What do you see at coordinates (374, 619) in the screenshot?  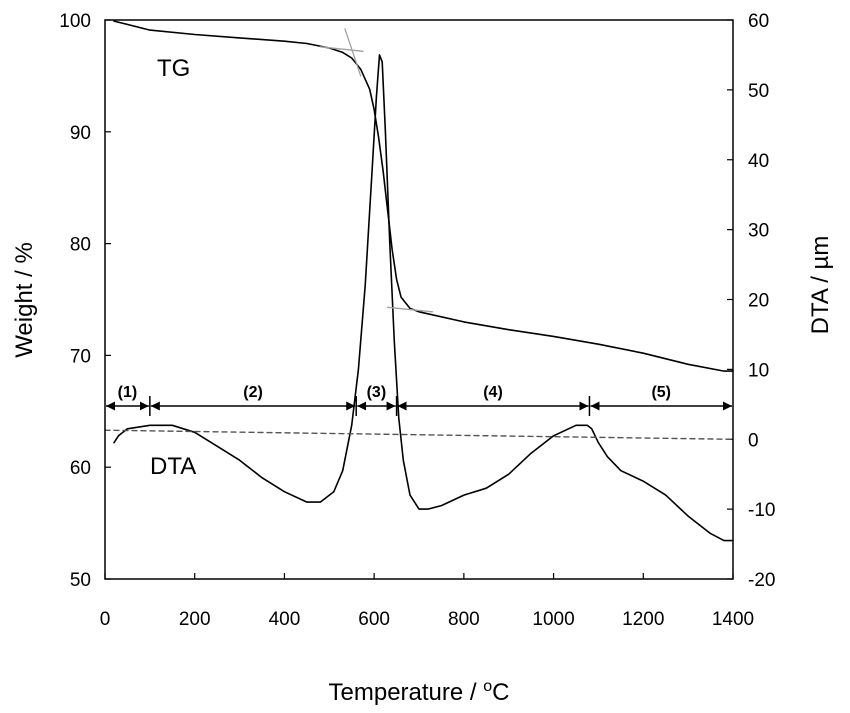 I see `x-tick-label: 600` at bounding box center [374, 619].